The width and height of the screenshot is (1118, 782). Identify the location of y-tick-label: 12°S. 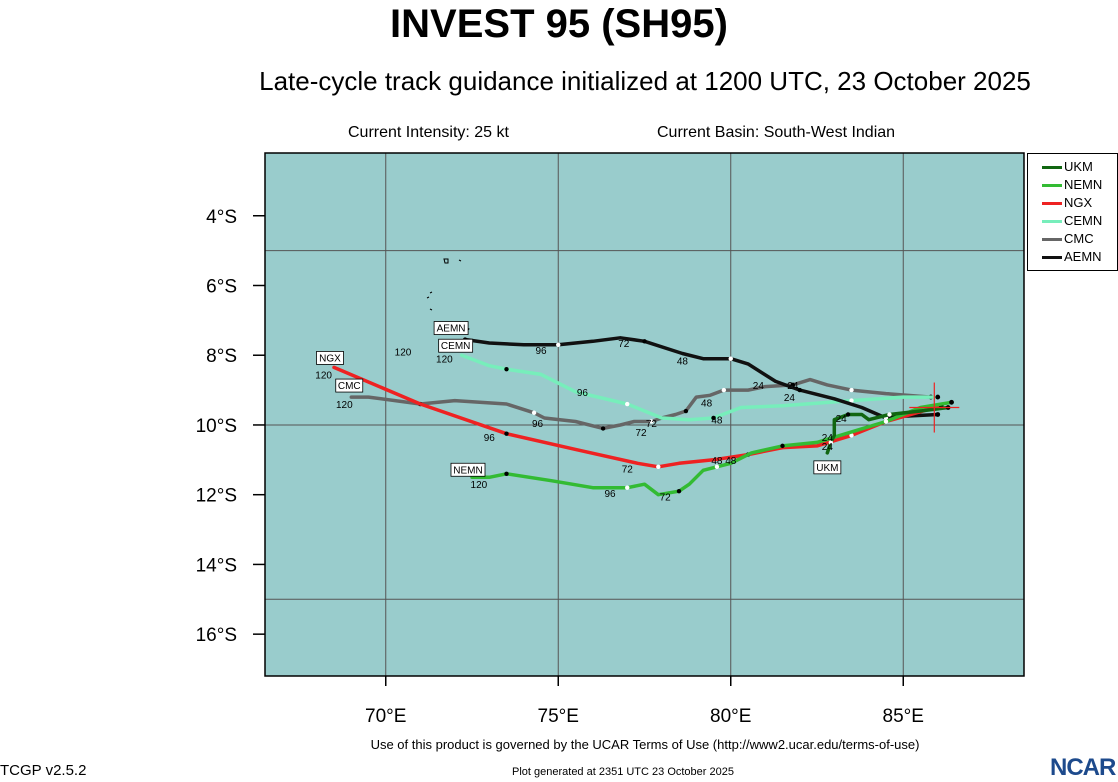
(216, 496).